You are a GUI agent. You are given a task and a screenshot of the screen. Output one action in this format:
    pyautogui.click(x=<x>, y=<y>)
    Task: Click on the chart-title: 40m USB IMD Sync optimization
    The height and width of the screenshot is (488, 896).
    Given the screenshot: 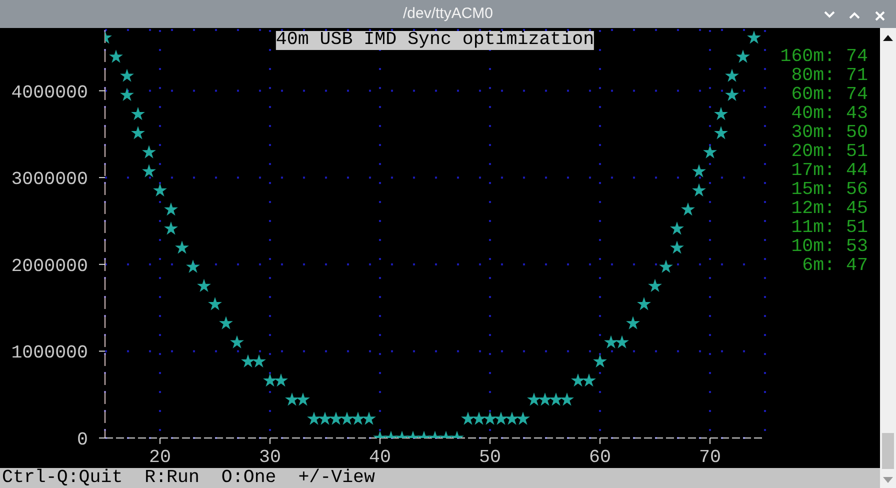 What is the action you would take?
    pyautogui.click(x=435, y=40)
    